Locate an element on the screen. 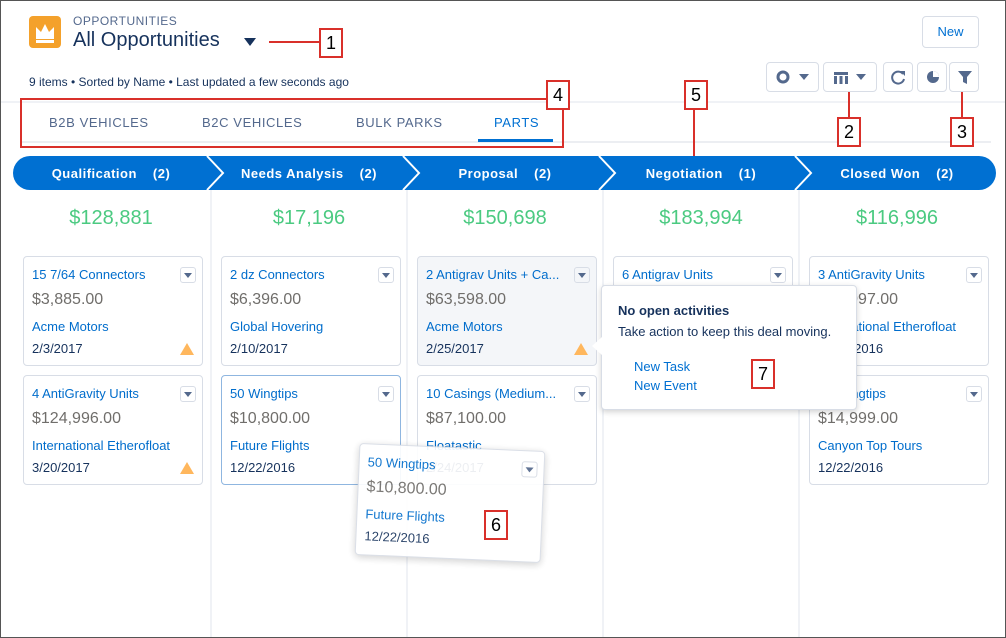 This screenshot has height=638, width=1006. tab: B2B VEHICLES is located at coordinates (99, 122).